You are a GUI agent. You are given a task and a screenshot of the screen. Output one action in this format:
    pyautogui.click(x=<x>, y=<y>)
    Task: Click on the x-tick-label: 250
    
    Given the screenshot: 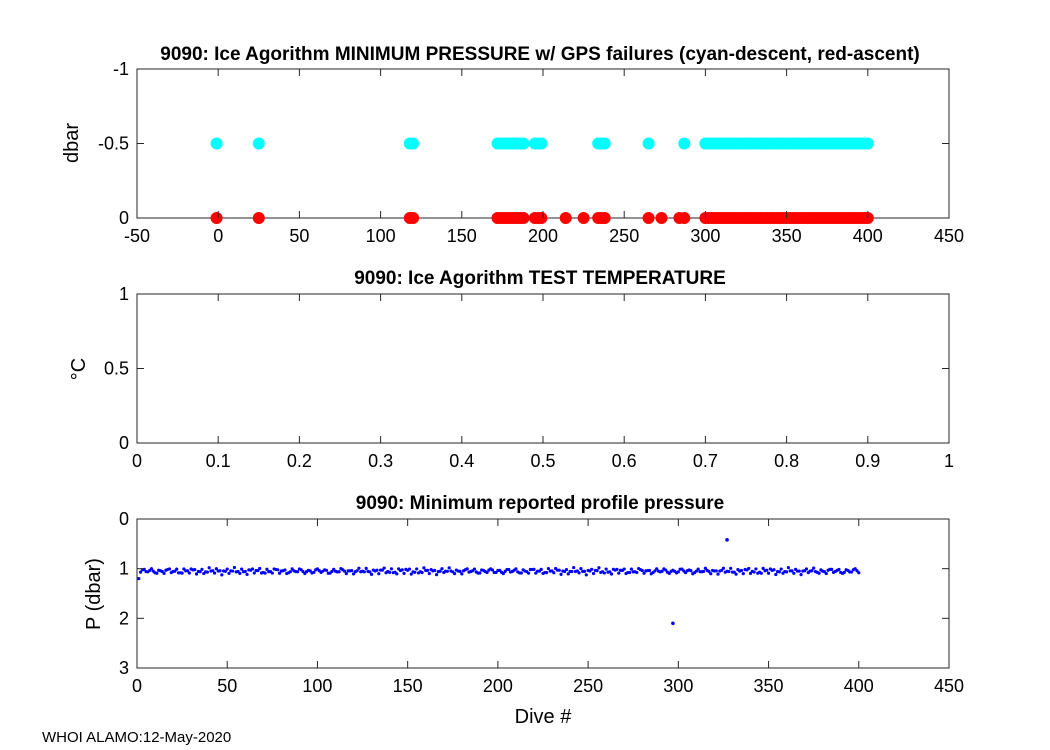 What is the action you would take?
    pyautogui.click(x=588, y=686)
    